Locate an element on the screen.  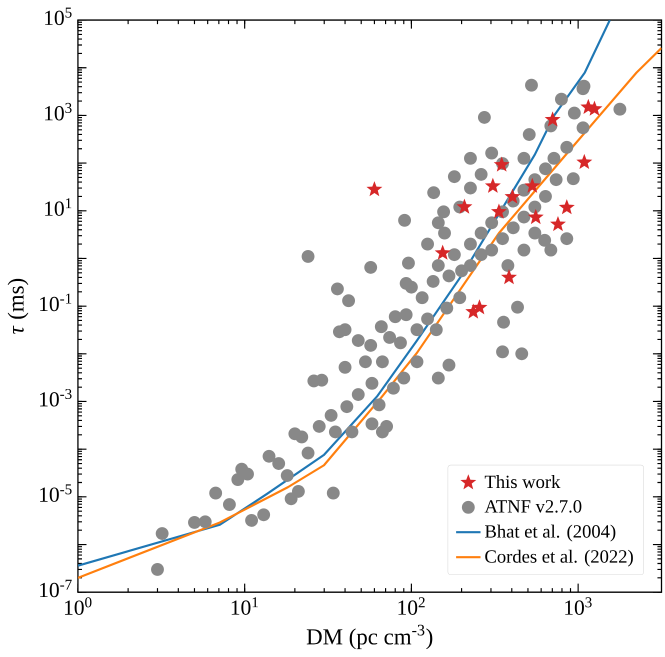
y-tick-label: 10$^{-7}$ is located at coordinates (56, 589).